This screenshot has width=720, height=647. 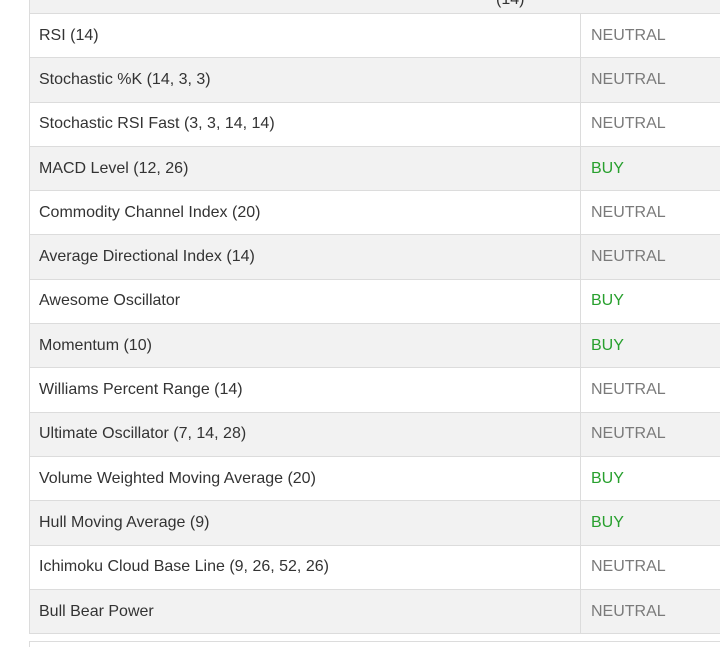 What do you see at coordinates (305, 36) in the screenshot?
I see `indicator-name: RSI (14)` at bounding box center [305, 36].